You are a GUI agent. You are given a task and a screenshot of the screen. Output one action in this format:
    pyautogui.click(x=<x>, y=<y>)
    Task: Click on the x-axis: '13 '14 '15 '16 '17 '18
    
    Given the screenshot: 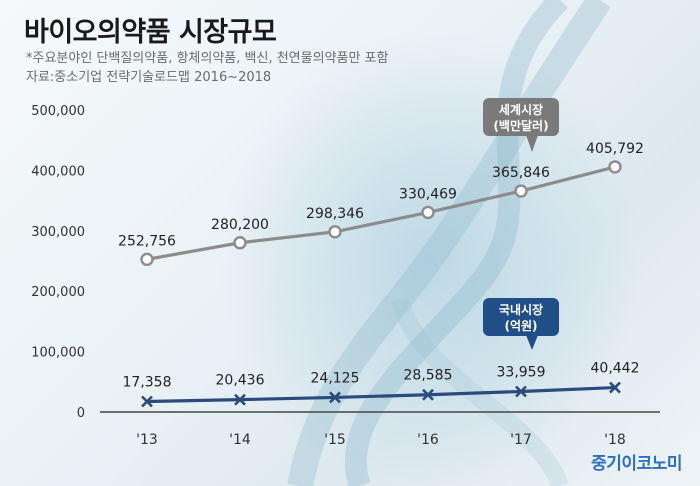 What is the action you would take?
    pyautogui.click(x=381, y=440)
    